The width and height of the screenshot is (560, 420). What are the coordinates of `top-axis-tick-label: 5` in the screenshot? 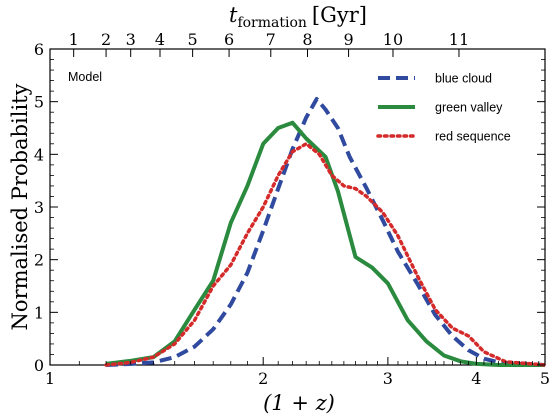 It's located at (193, 39).